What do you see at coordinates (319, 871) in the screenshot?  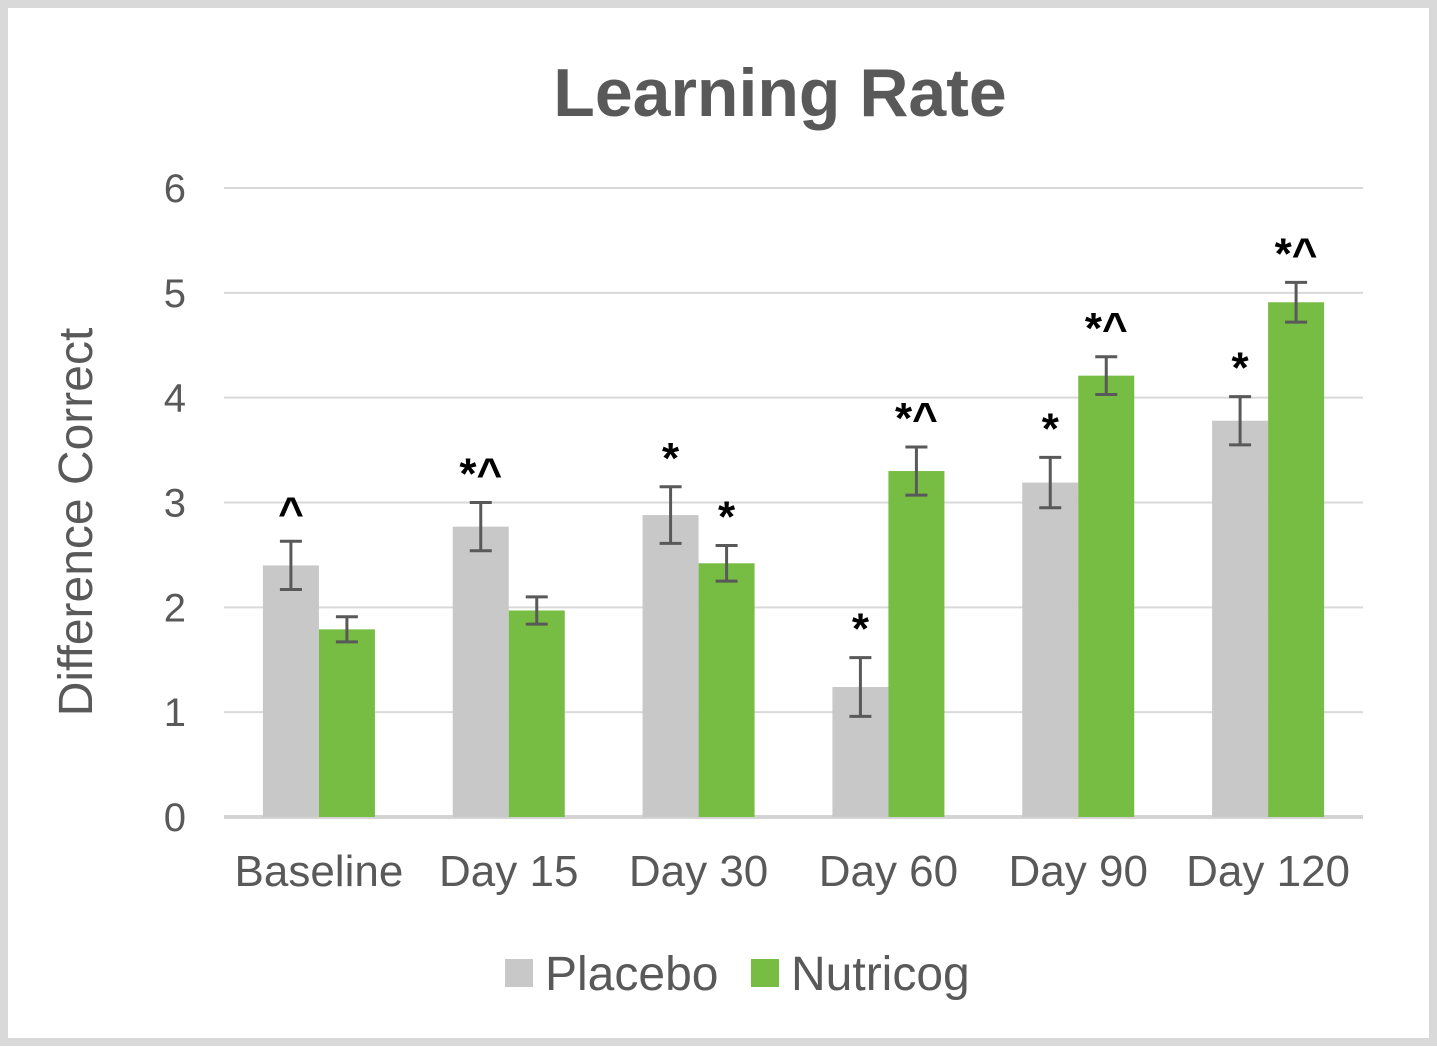 I see `x-tick-label: Baseline` at bounding box center [319, 871].